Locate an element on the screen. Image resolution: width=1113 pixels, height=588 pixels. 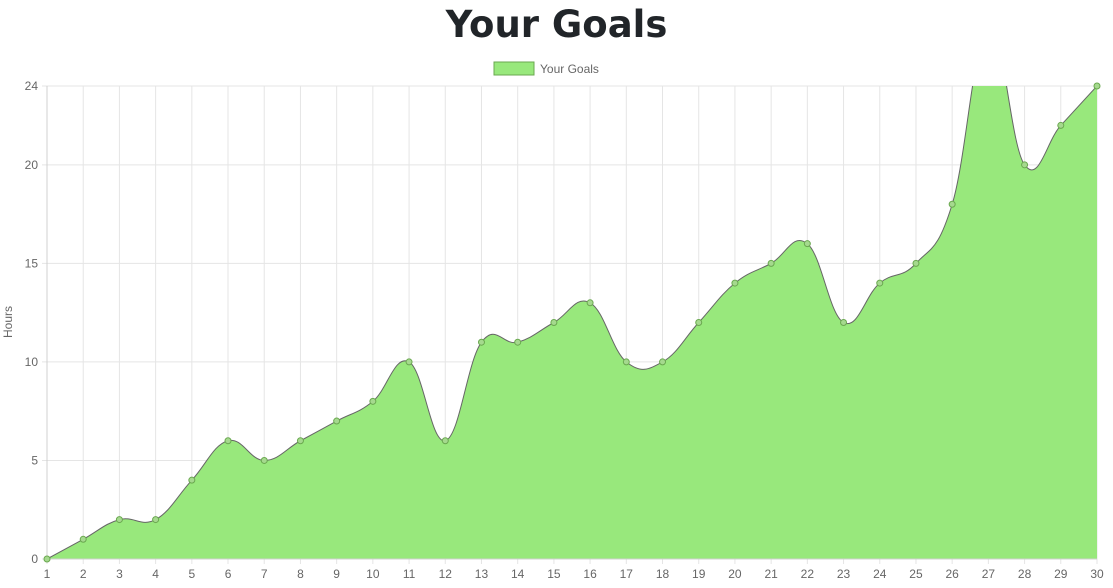
x-tick-label: 26 is located at coordinates (952, 574).